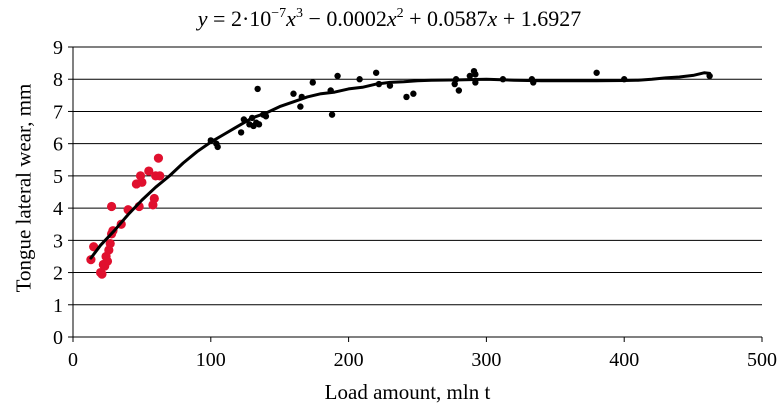 This screenshot has height=412, width=779. I want to click on title-x3-var: x, so click(291, 18).